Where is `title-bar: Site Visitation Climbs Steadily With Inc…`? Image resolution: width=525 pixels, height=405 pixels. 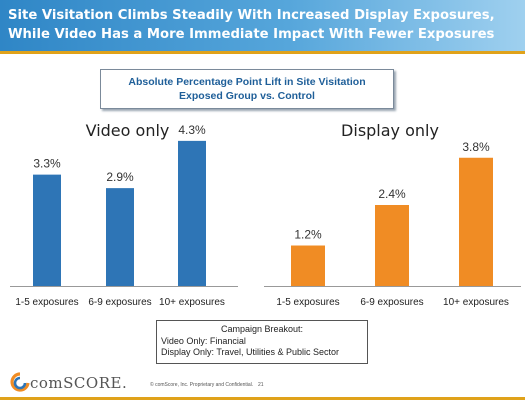 title-bar: Site Visitation Climbs Steadily With Inc… is located at coordinates (262, 27).